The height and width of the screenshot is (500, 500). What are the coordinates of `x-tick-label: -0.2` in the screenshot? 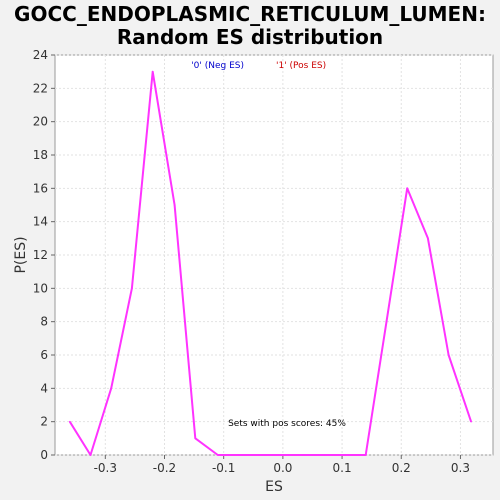 It's located at (164, 468).